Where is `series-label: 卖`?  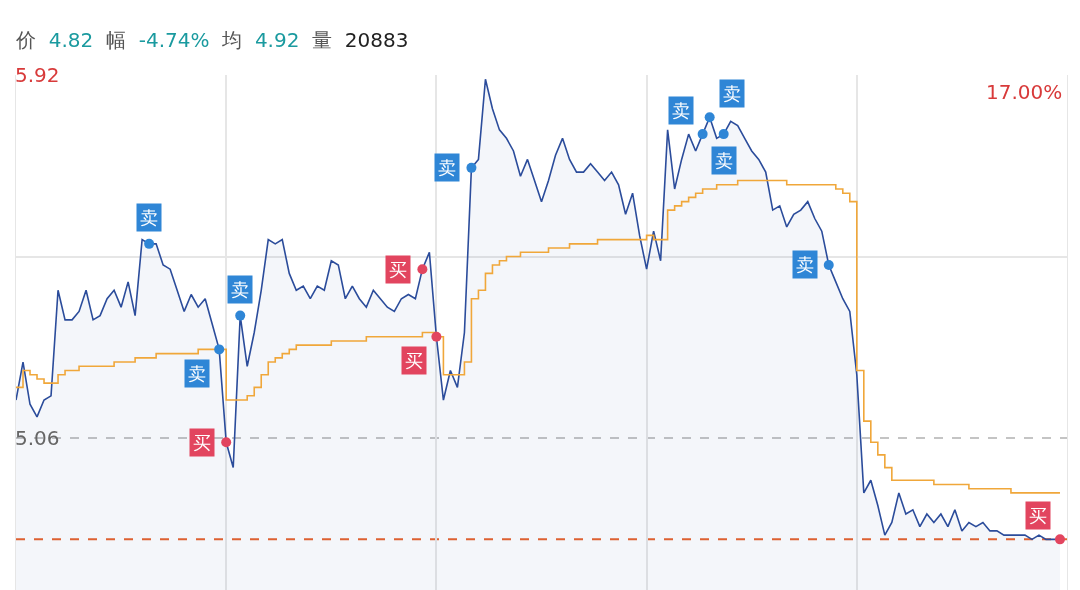
series-label: 卖 is located at coordinates (805, 264).